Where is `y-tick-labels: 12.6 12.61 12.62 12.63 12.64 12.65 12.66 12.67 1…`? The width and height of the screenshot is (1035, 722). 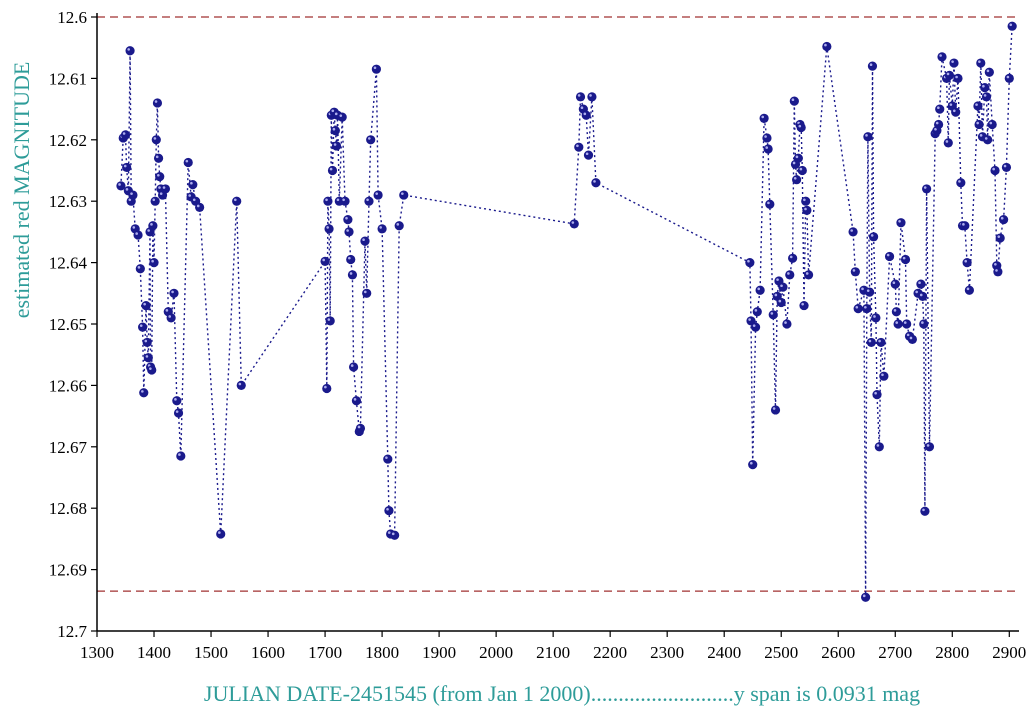 y-tick-labels: 12.6 12.61 12.62 12.63 12.64 12.65 12.66 12.67 1… is located at coordinates (73, 324).